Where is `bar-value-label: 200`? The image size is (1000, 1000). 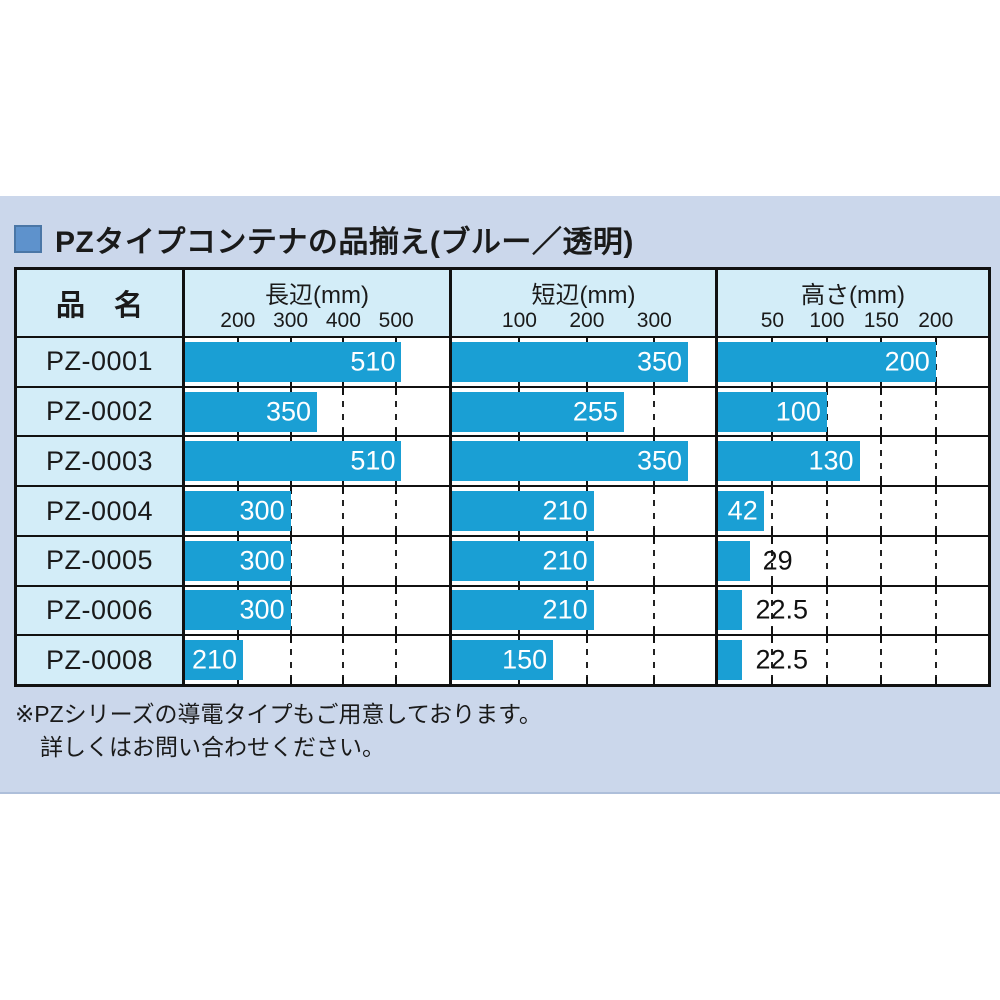
bar-value-label: 200 is located at coordinates (907, 361).